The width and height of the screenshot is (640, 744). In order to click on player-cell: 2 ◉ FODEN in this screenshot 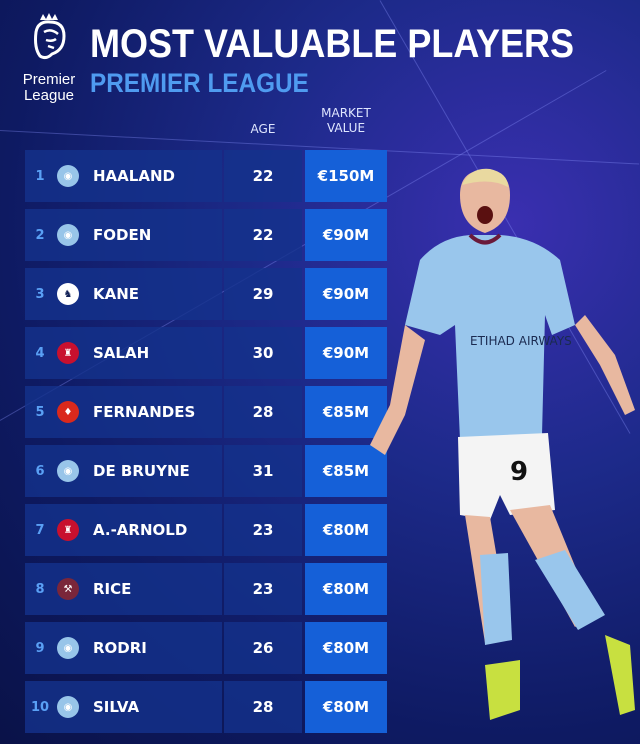, I will do `click(123, 235)`.